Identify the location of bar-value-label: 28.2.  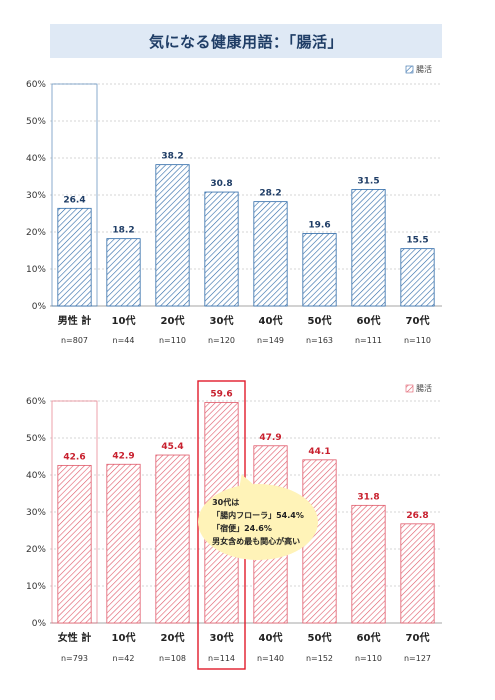
(270, 194).